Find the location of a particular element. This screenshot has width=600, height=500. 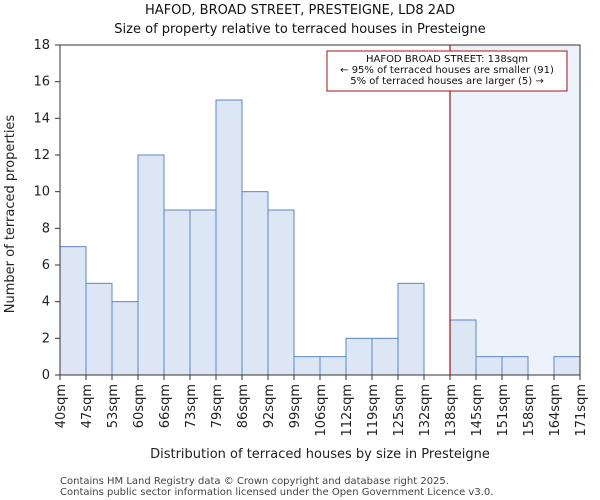

y-tick-label-16: 16 is located at coordinates (41, 82).